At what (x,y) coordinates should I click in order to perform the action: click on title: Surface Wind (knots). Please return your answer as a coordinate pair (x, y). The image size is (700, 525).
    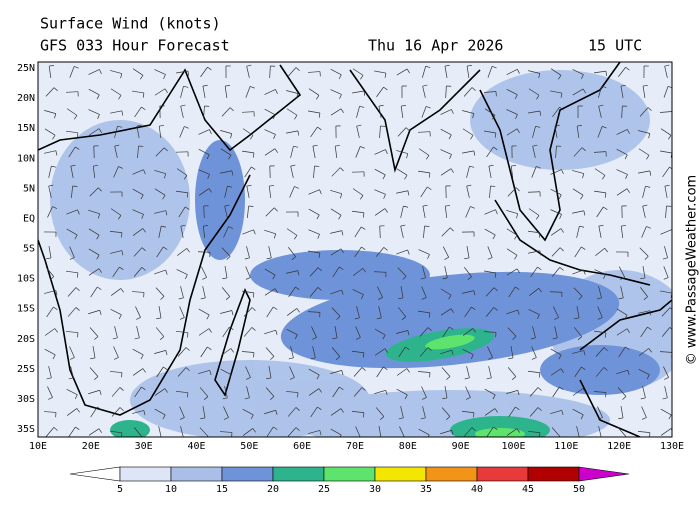
    Looking at the image, I should click on (130, 24).